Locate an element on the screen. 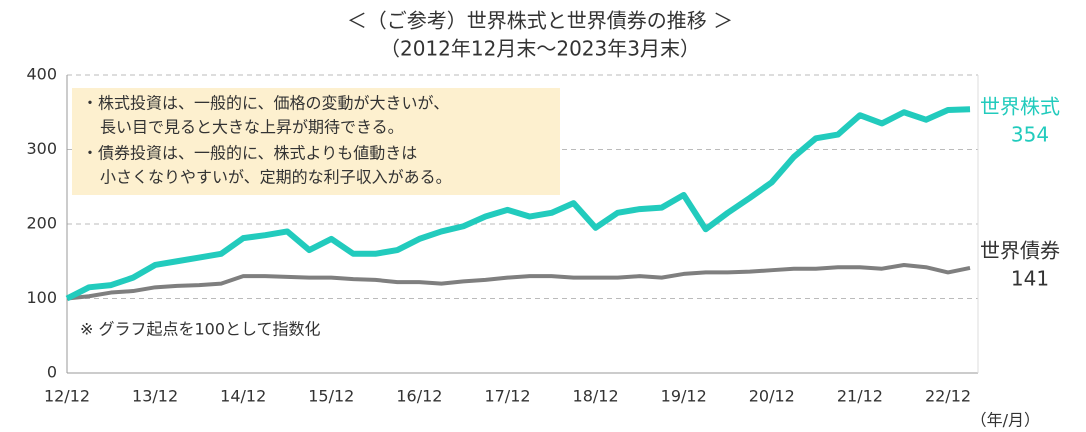  x-tick-label: 12/12 is located at coordinates (67, 396).